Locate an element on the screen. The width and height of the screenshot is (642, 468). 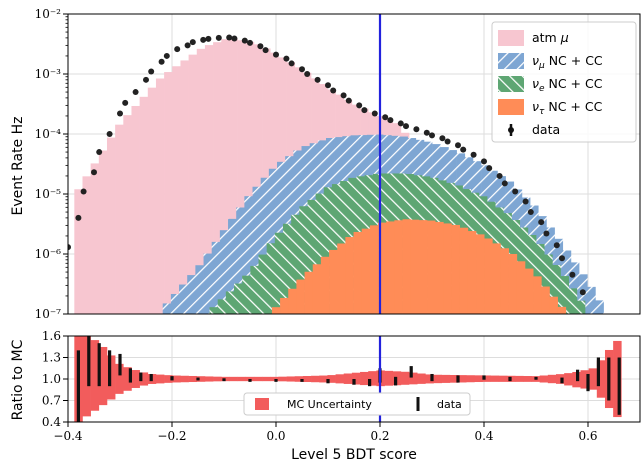
ratio-y-axis-label: Ratio to MC is located at coordinates (18, 379).